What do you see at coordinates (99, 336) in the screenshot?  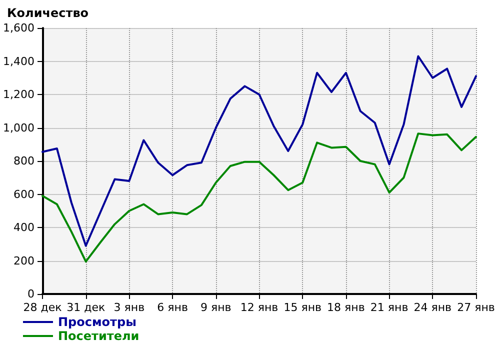 I see `legend-label: Посетители` at bounding box center [99, 336].